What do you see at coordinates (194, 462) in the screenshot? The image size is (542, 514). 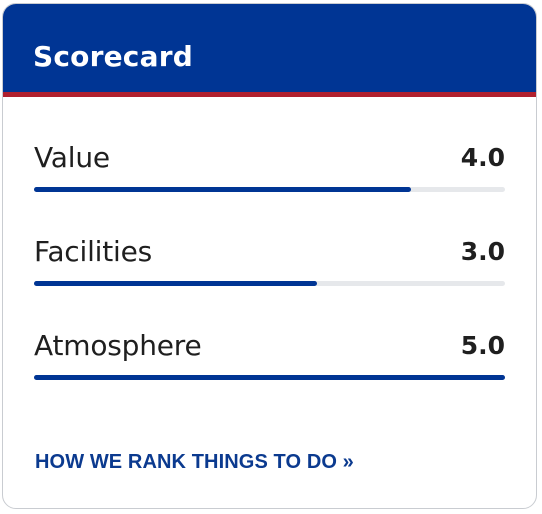 I see `how-we-rank-link: HOW WE RANK THINGS TO DO »` at bounding box center [194, 462].